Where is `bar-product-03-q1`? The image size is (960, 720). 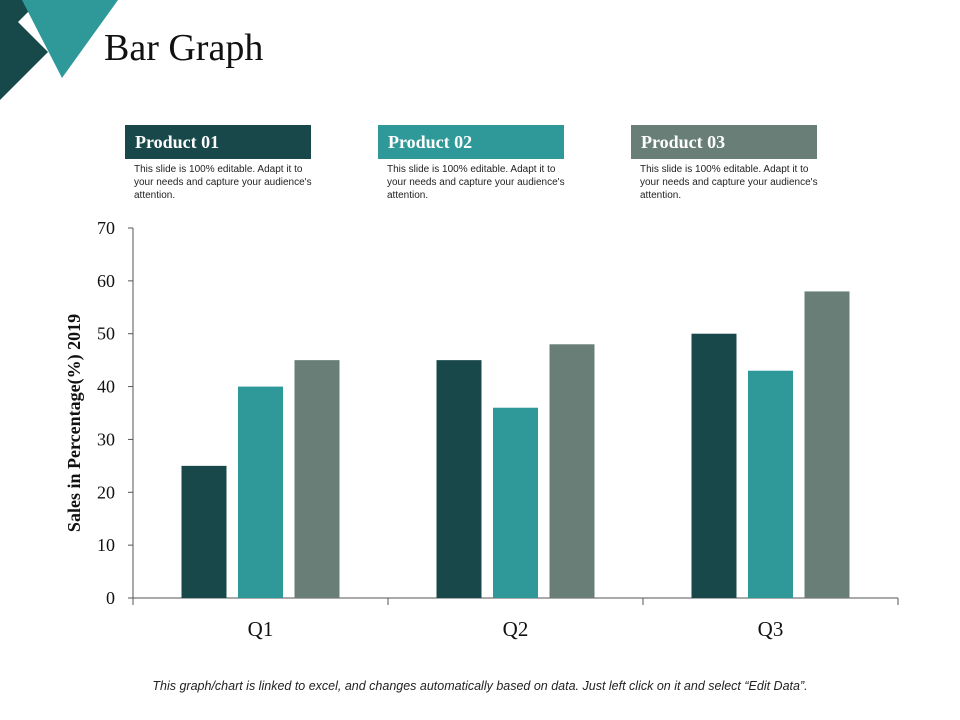 bar-product-03-q1 is located at coordinates (317, 479).